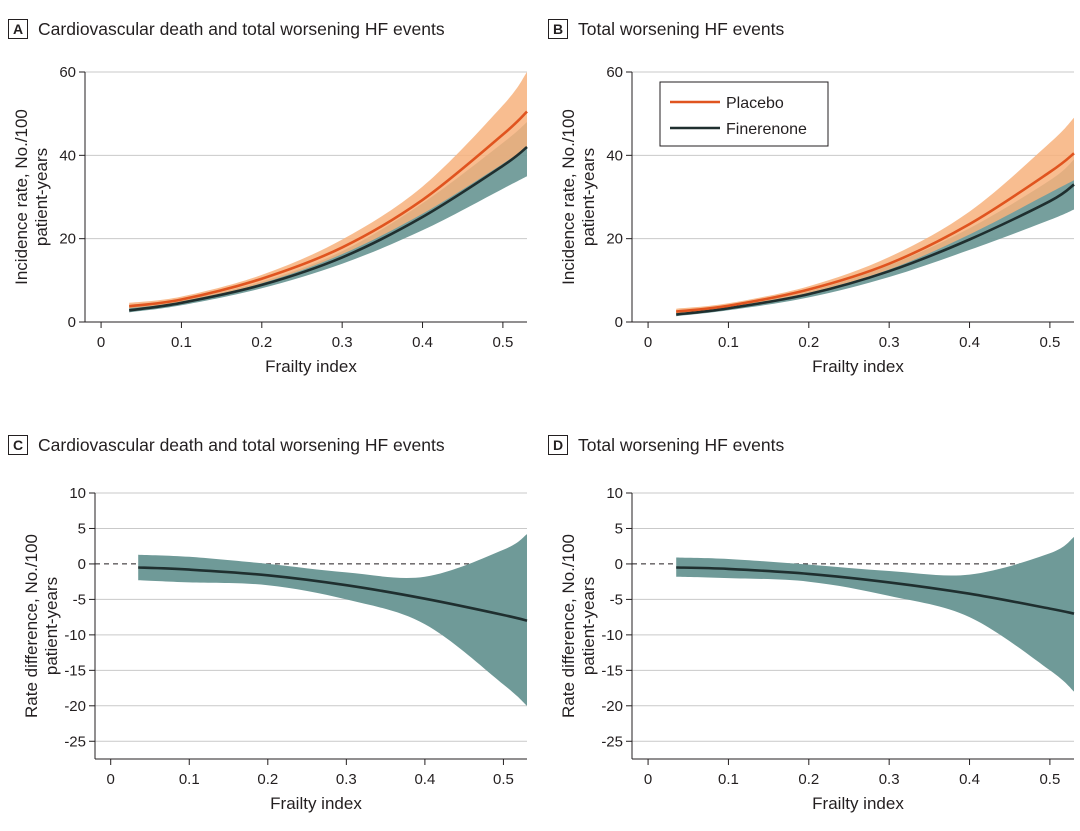  I want to click on legend: Placebo Finerenone, so click(744, 114).